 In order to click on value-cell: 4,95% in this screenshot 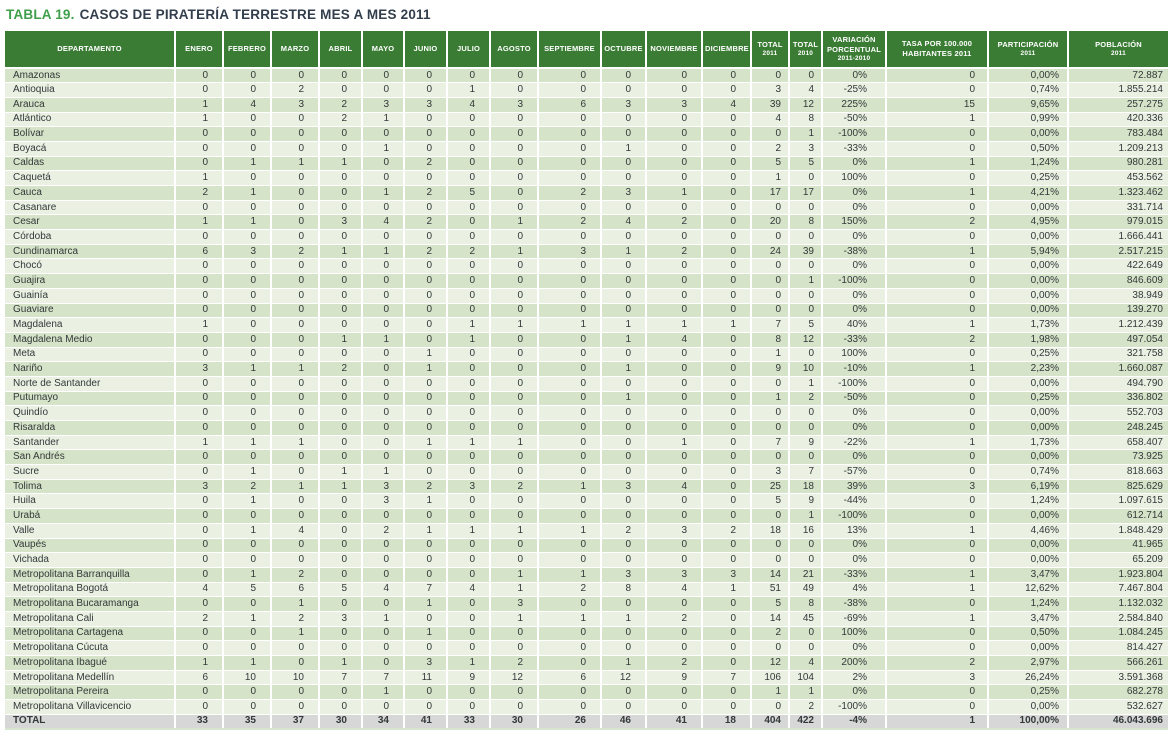, I will do `click(1028, 222)`.